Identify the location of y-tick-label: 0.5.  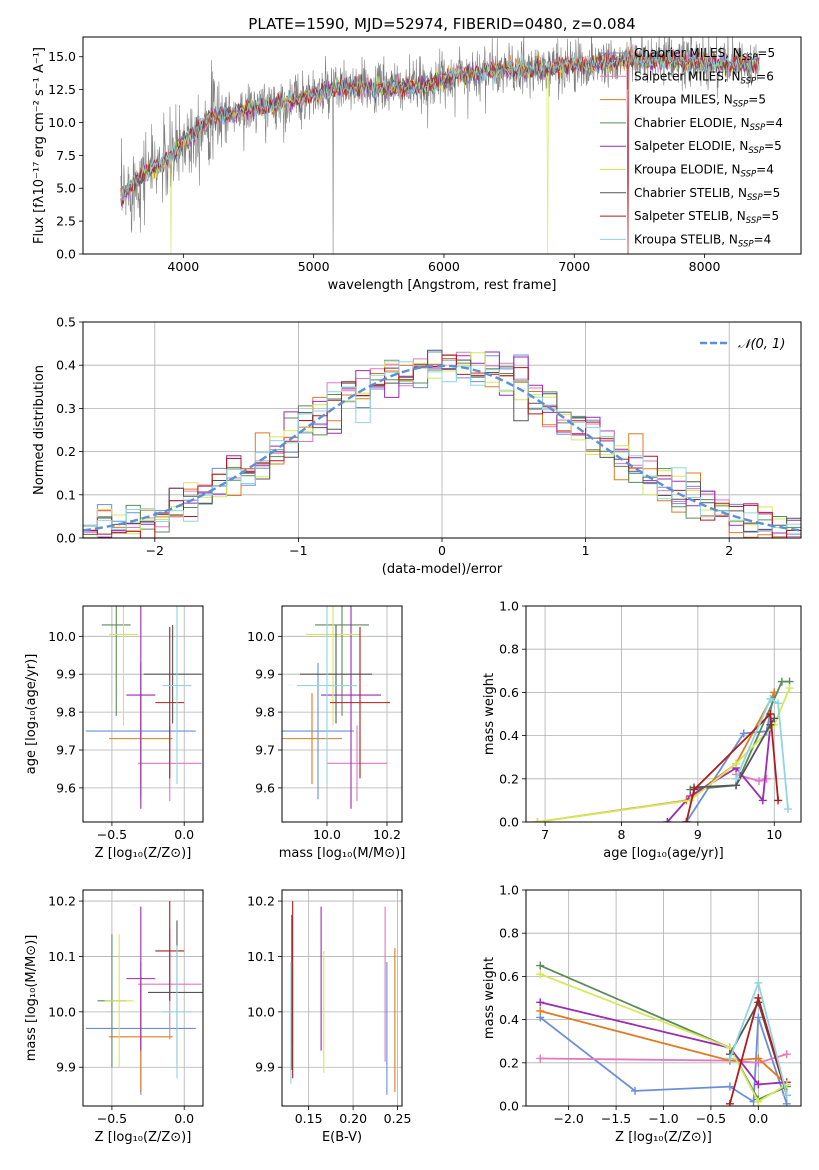
(66, 322).